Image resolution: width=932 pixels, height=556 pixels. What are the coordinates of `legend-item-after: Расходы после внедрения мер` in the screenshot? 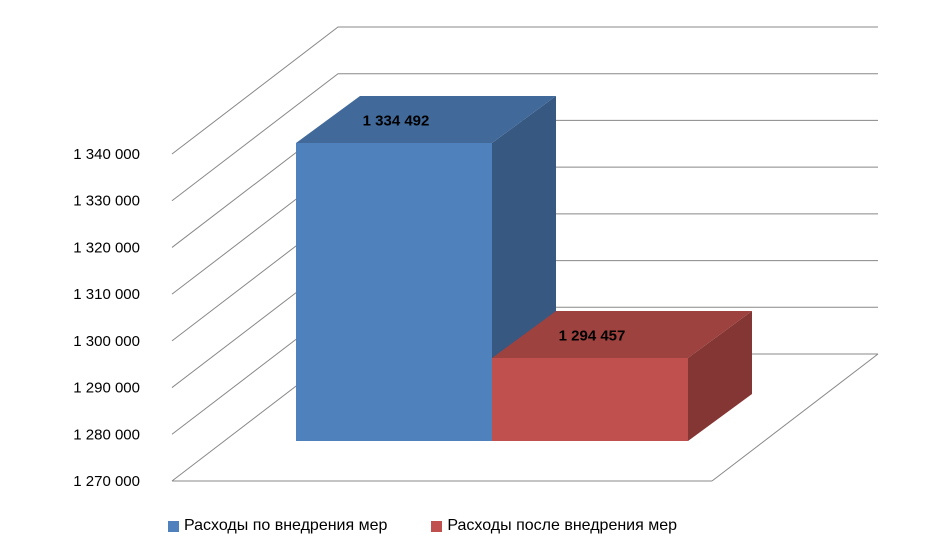 It's located at (554, 526).